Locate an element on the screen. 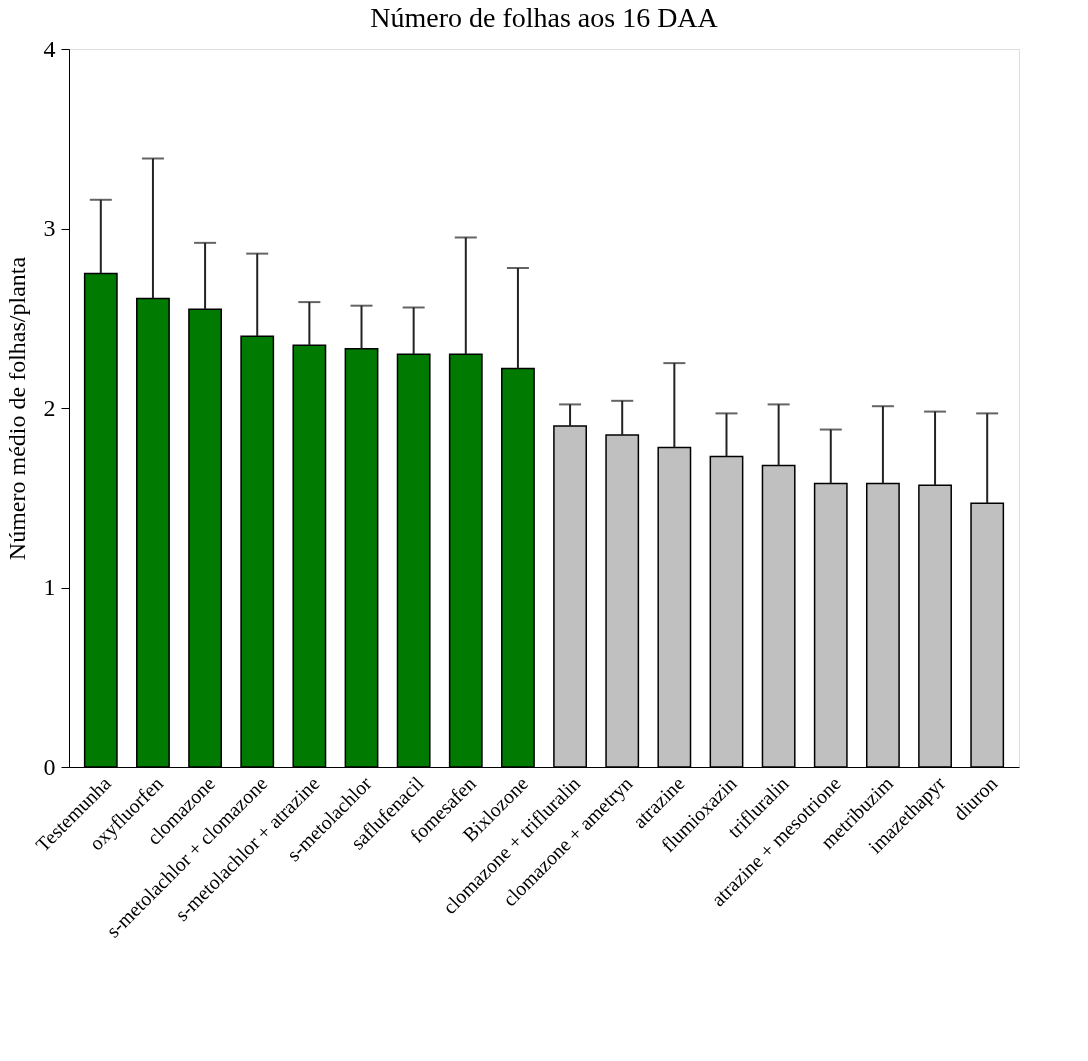  y-tick-label: 2 is located at coordinates (49, 407).